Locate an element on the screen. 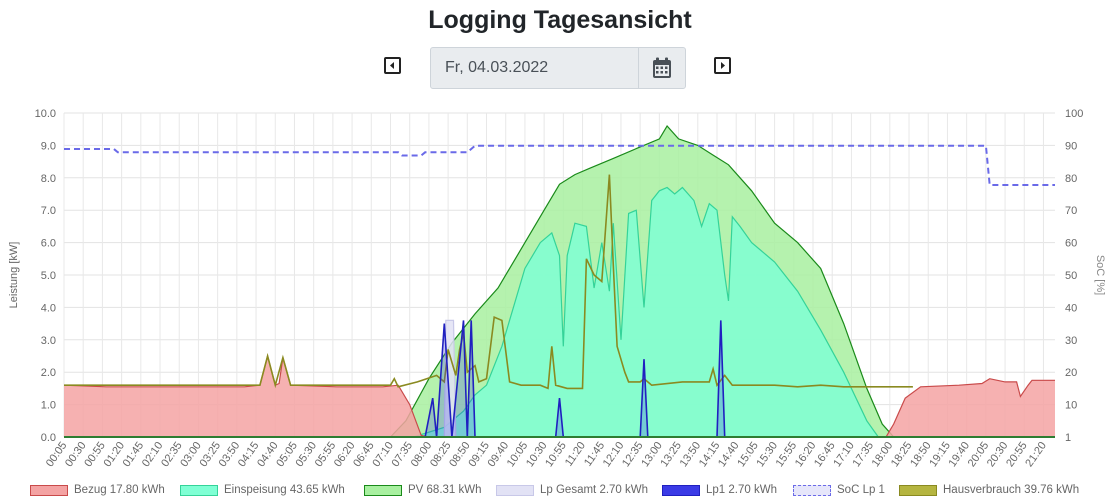  legend-item: Hausverbrauch 39.76 kWh is located at coordinates (989, 490).